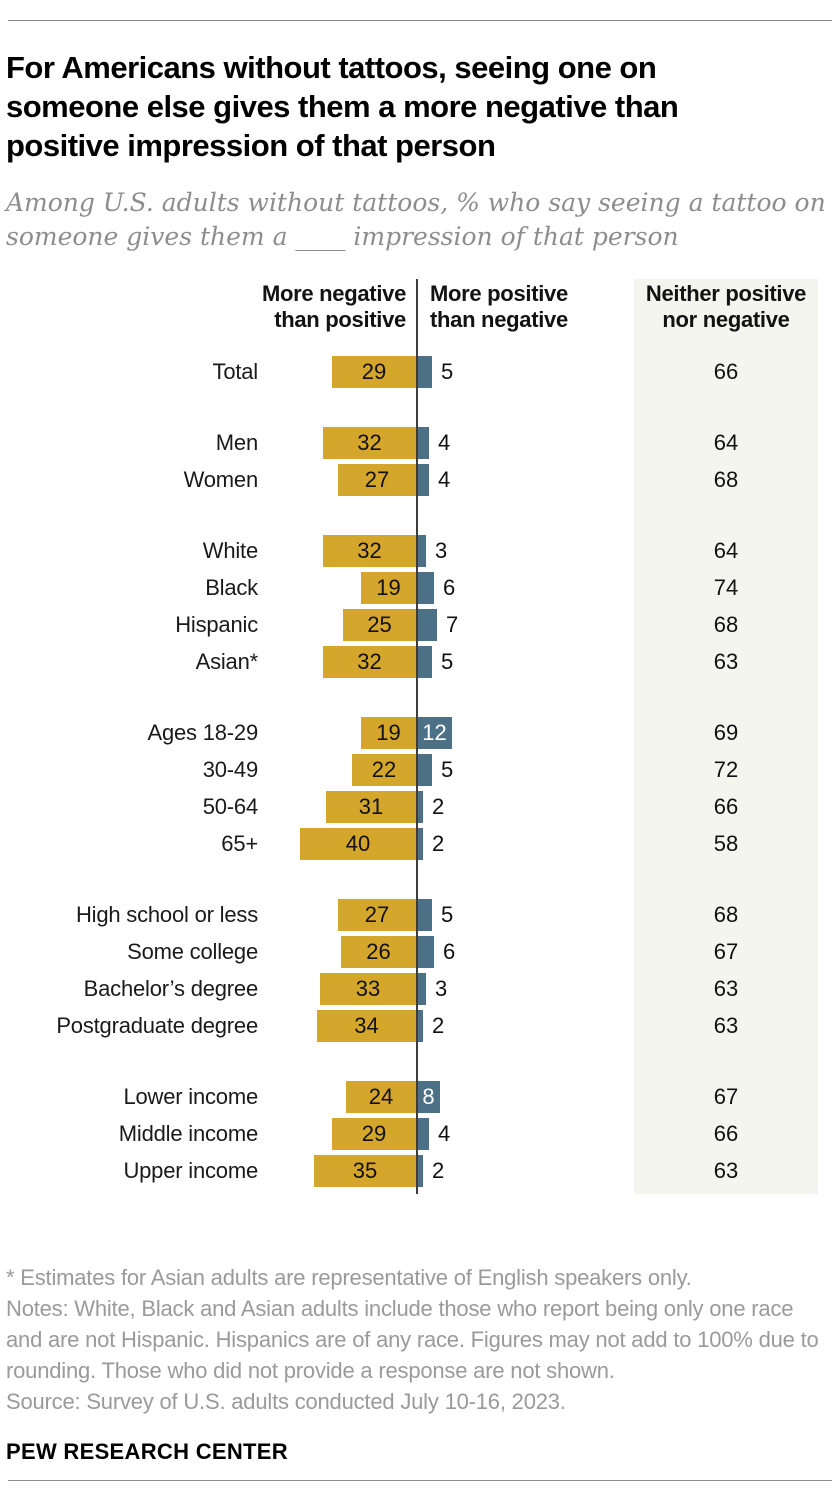 This screenshot has height=1490, width=840. Describe the element at coordinates (420, 1480) in the screenshot. I see `bottom-divider` at that location.